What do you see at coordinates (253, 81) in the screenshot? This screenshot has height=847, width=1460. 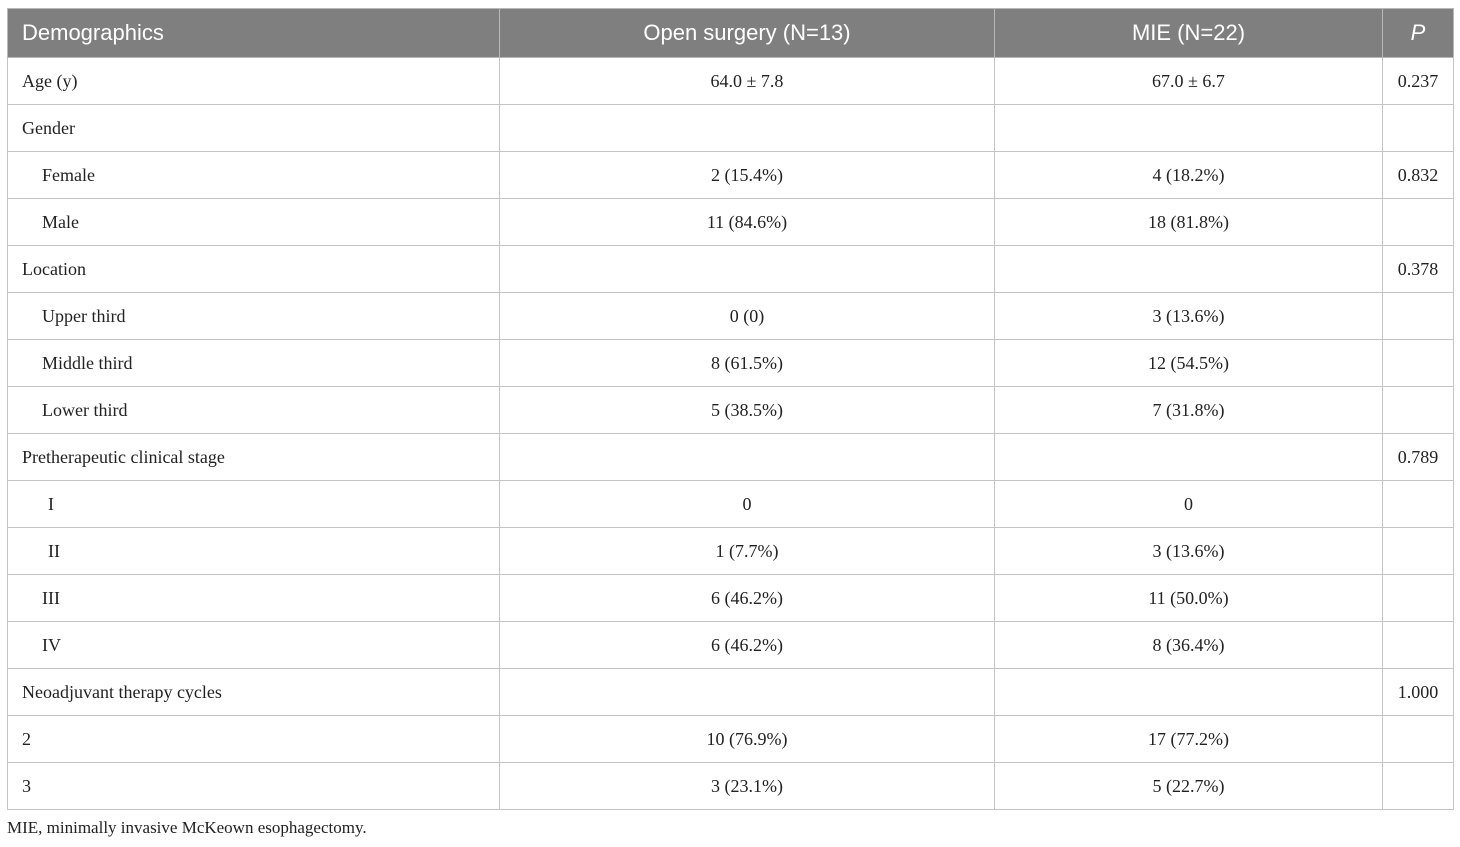 I see `row-label: Age (y)` at bounding box center [253, 81].